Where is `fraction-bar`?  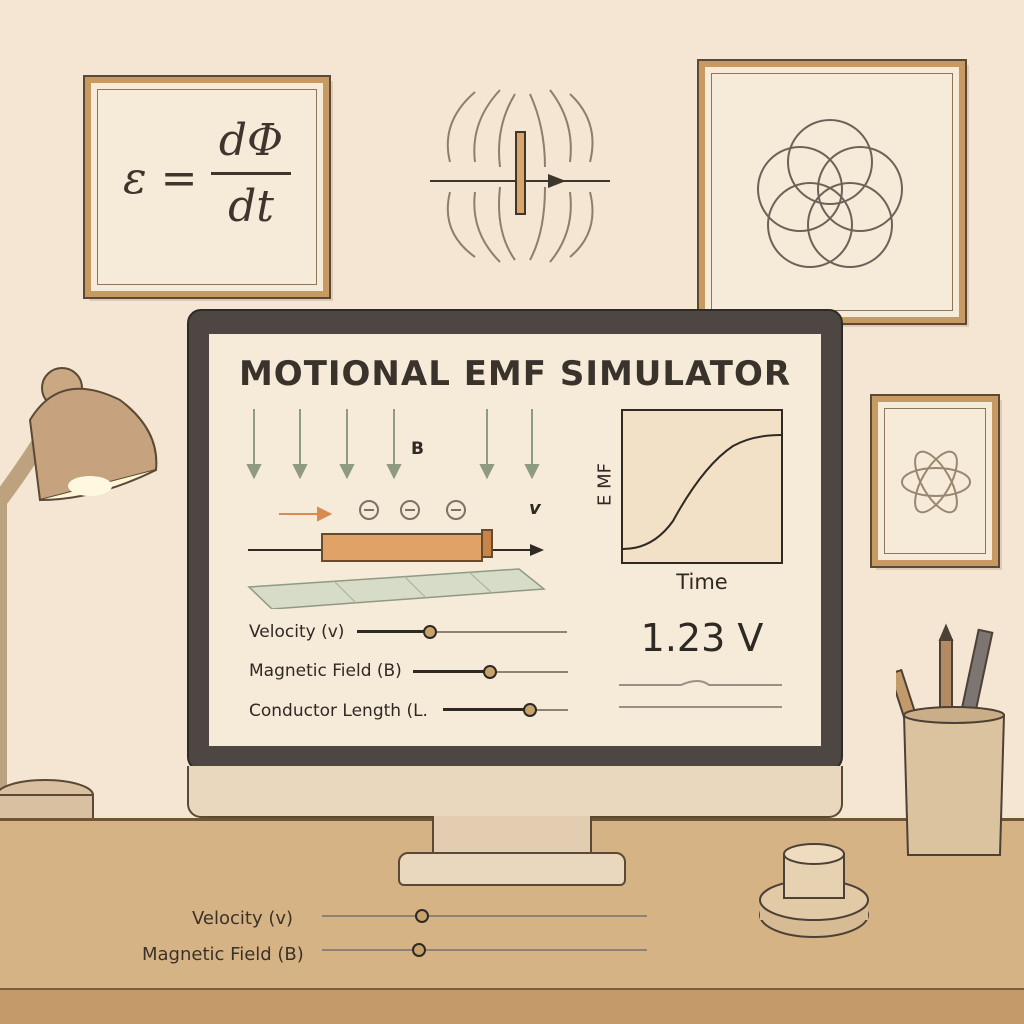
fraction-bar is located at coordinates (251, 173).